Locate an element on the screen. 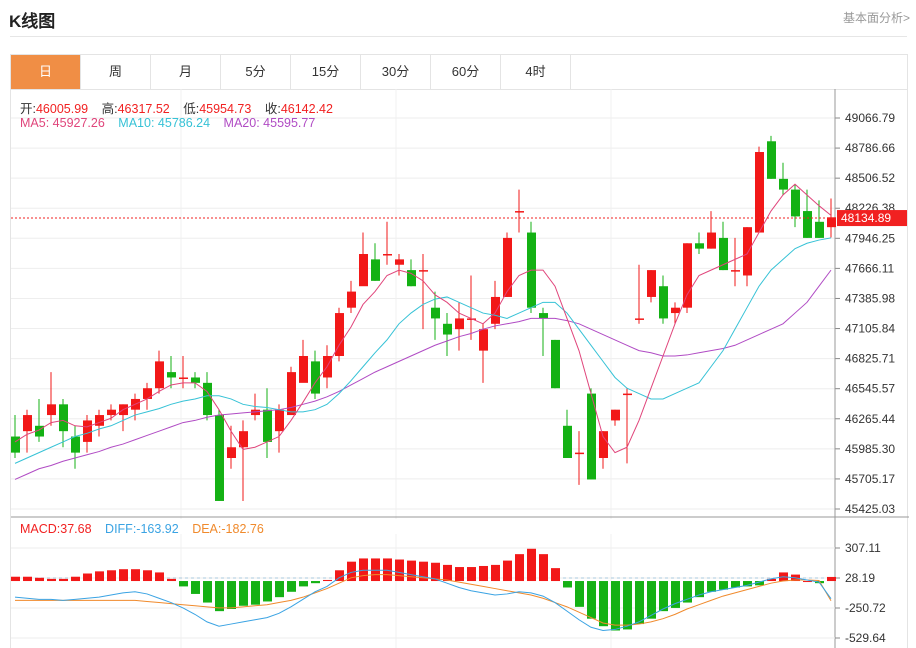 Image resolution: width=916 pixels, height=648 pixels. price-tick-label: 48506.52 is located at coordinates (870, 178).